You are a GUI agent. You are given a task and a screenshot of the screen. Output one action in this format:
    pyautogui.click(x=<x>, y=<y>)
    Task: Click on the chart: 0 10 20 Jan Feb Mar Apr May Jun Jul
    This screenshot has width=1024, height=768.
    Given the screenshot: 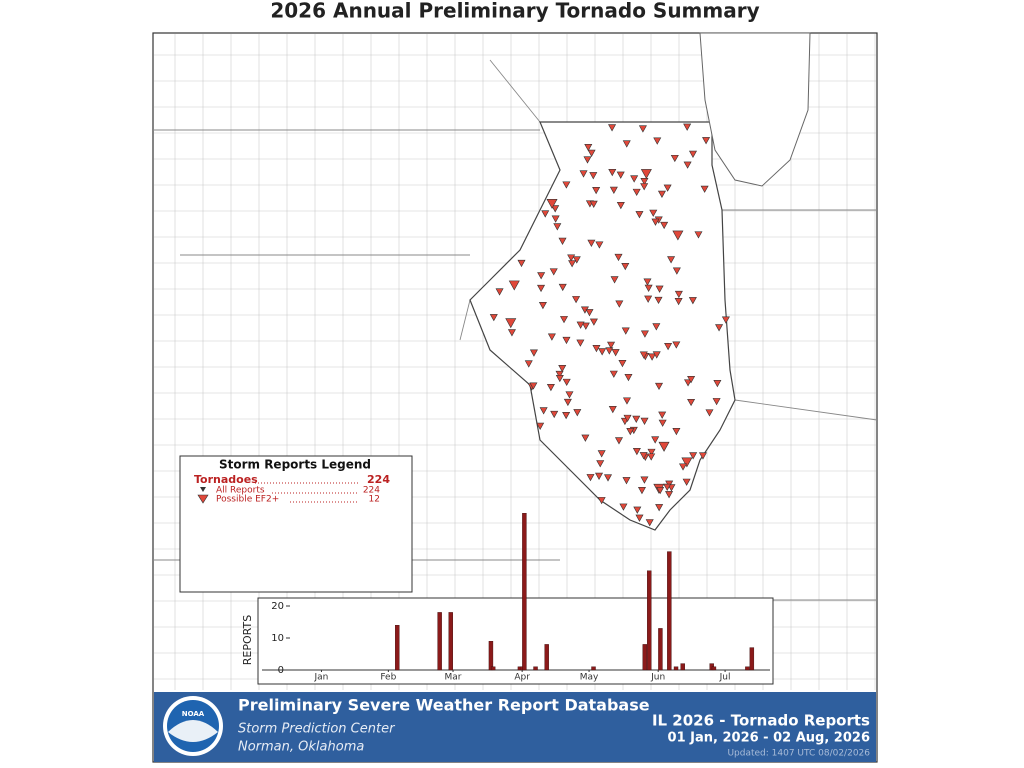 What is the action you would take?
    pyautogui.click(x=516, y=598)
    